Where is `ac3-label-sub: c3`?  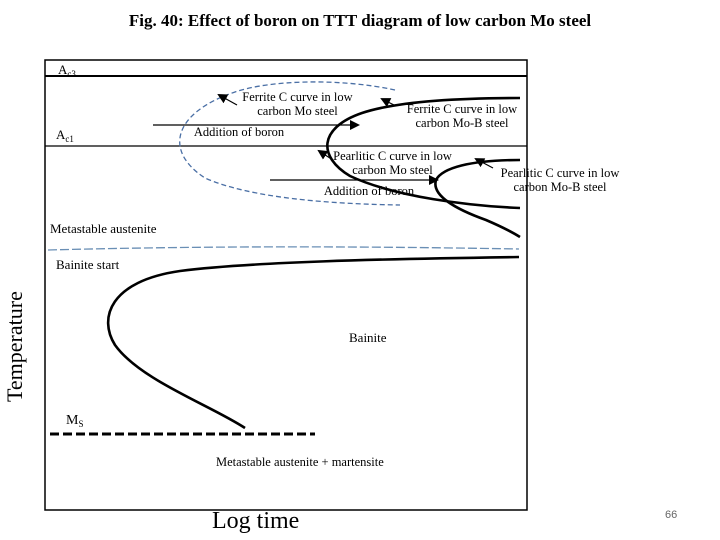
ac3-label-sub: c3 is located at coordinates (71, 74).